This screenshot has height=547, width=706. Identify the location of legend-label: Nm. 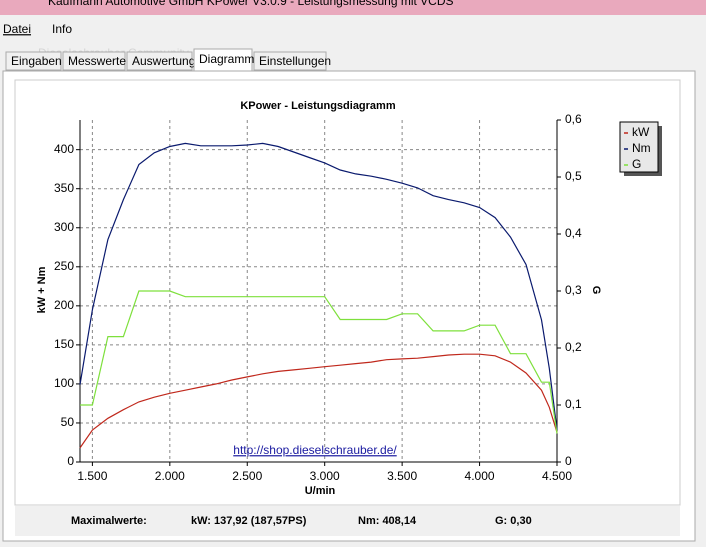
(641, 148).